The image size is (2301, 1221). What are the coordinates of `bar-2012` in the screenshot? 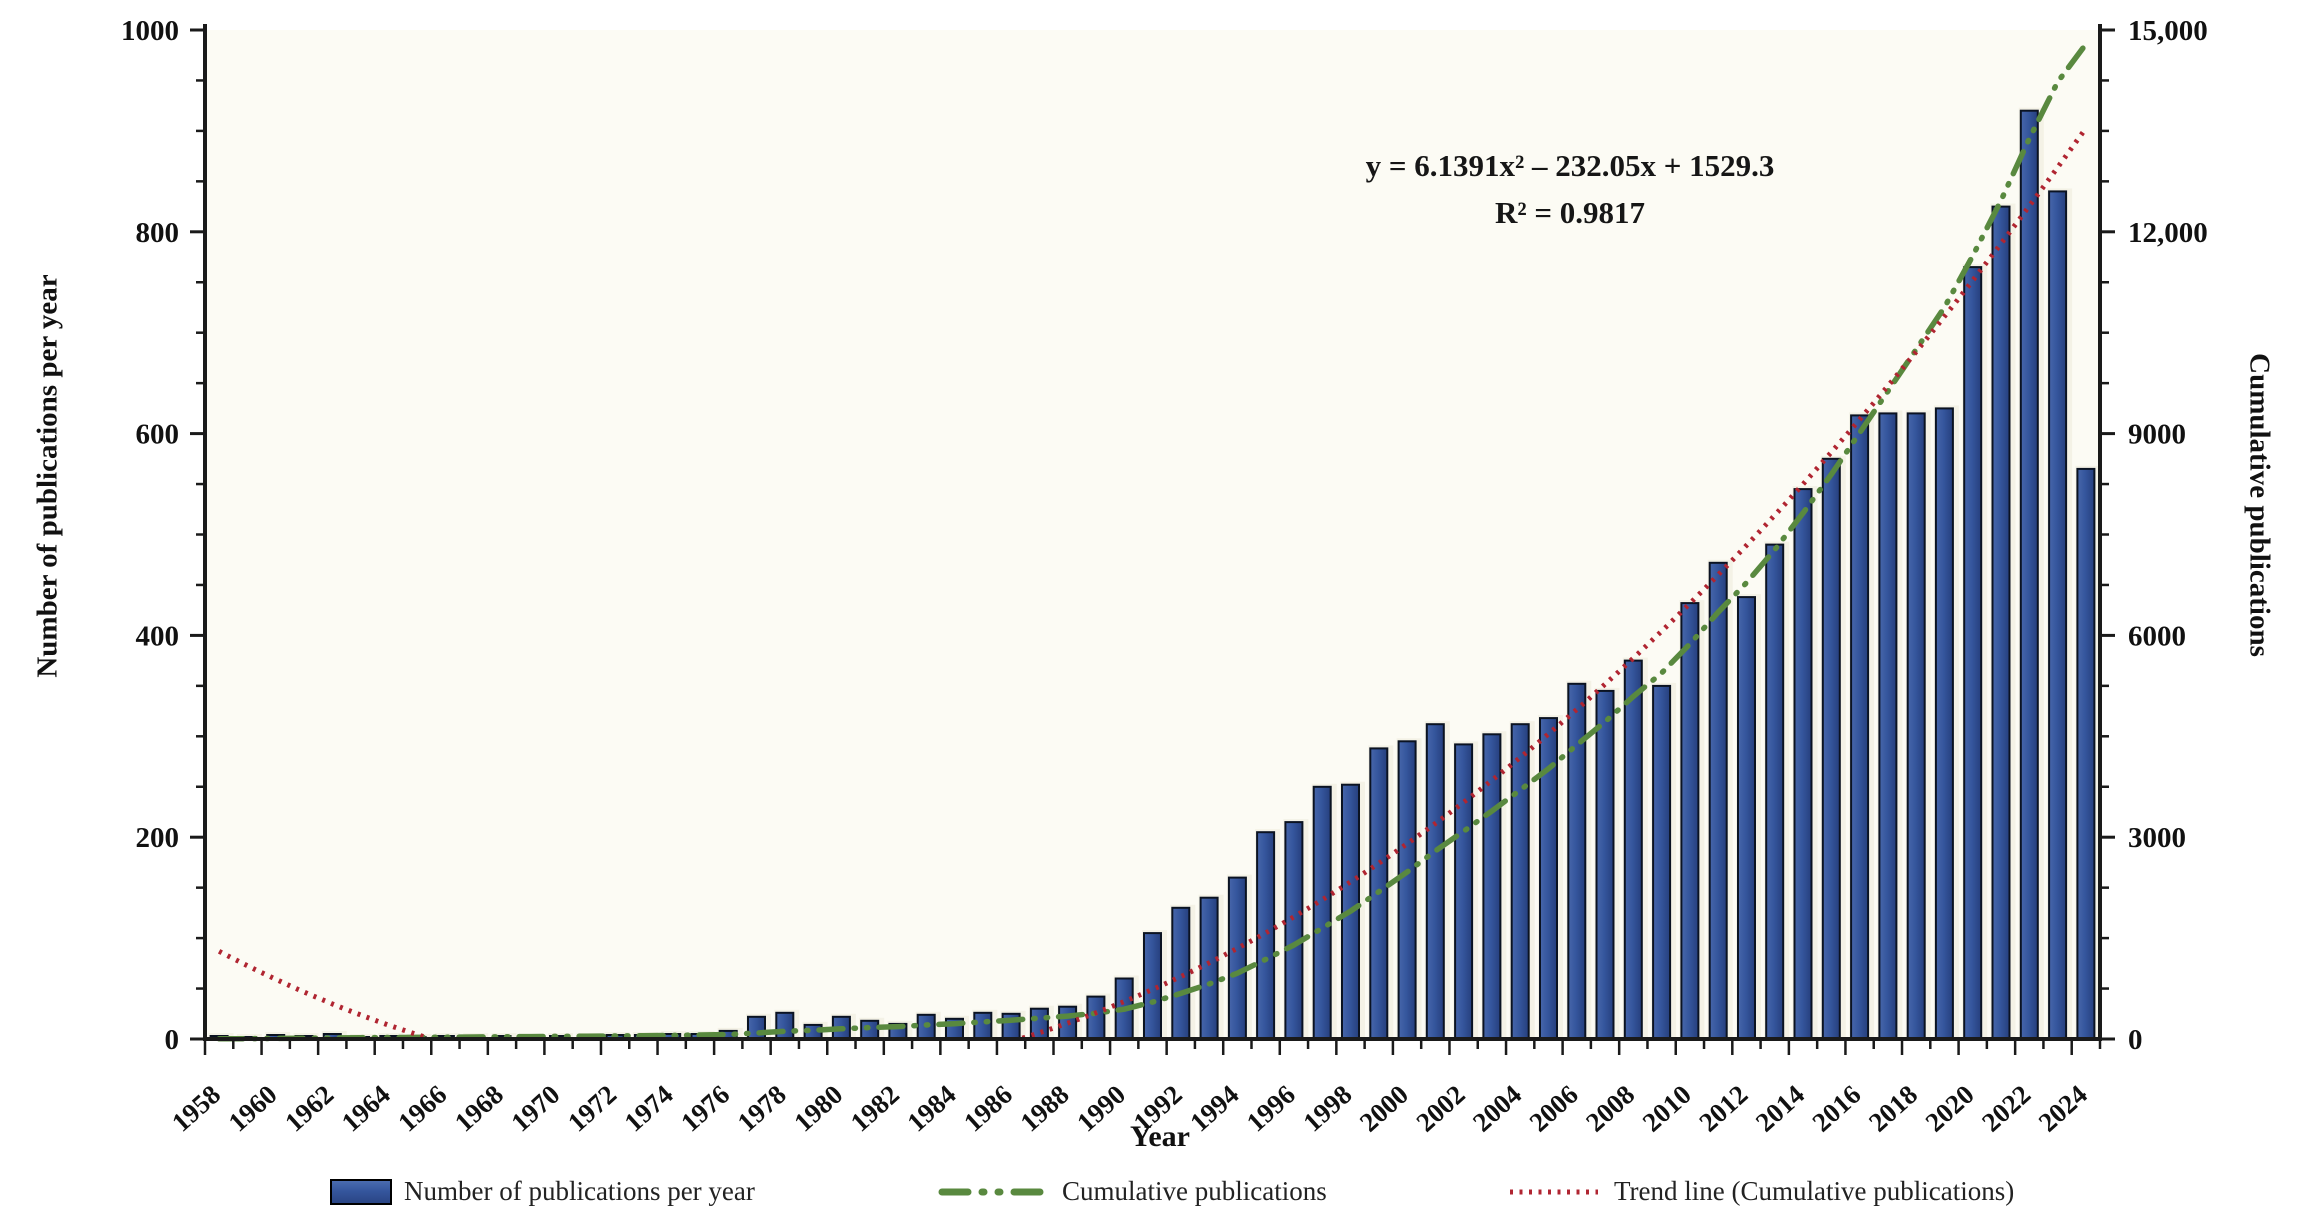 It's located at (1746, 818).